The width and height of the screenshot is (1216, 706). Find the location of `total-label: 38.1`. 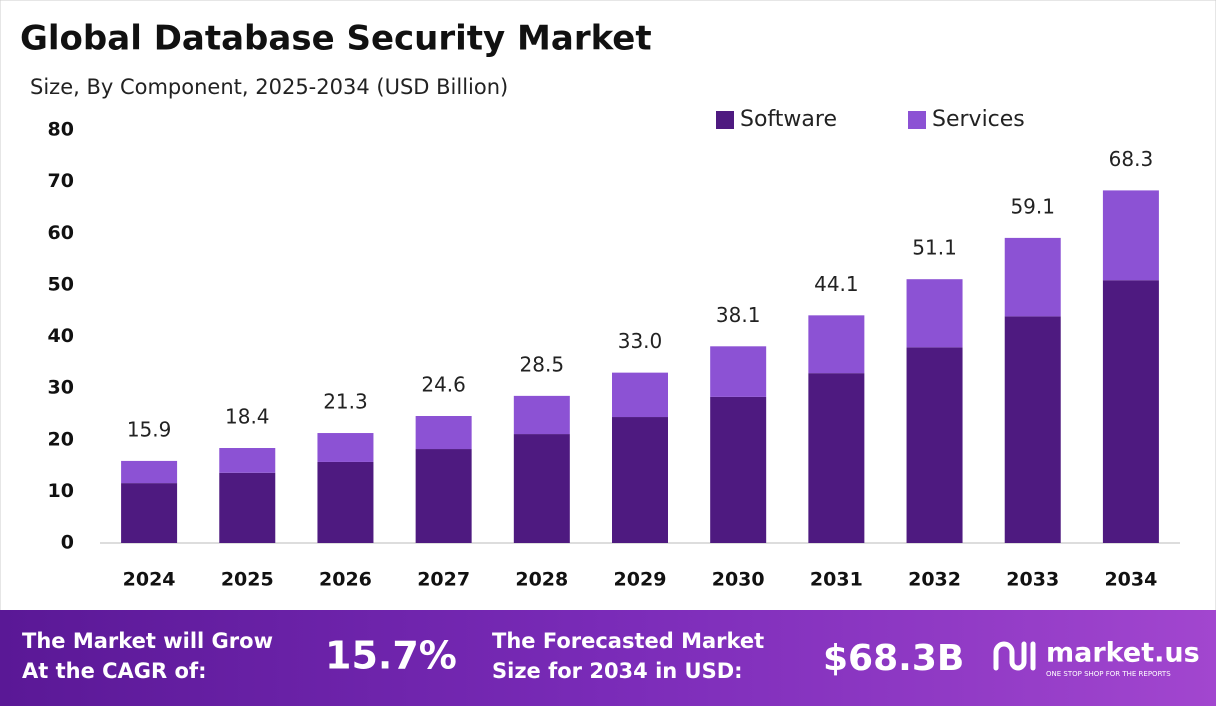

total-label: 38.1 is located at coordinates (738, 315).